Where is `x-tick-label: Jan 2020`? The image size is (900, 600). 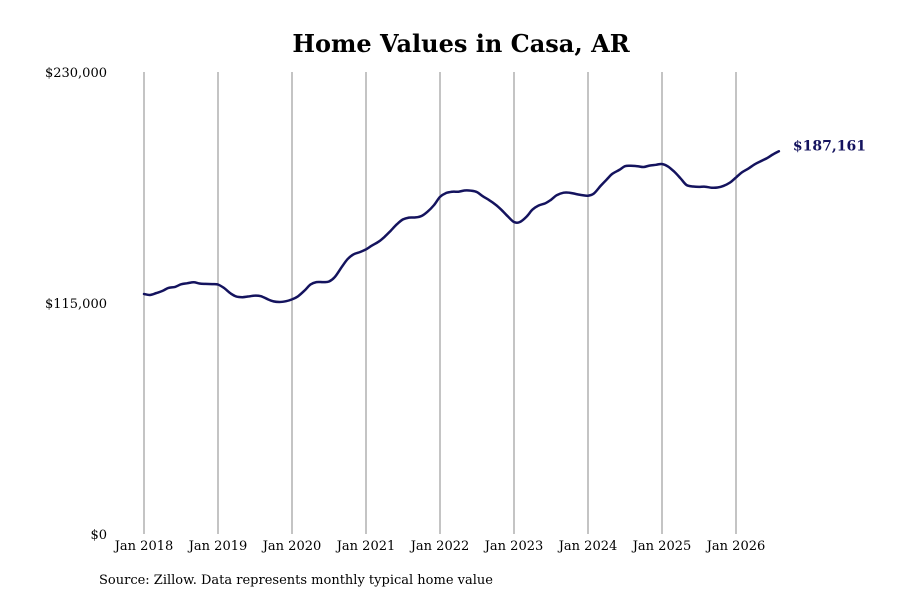 x-tick-label: Jan 2020 is located at coordinates (291, 546).